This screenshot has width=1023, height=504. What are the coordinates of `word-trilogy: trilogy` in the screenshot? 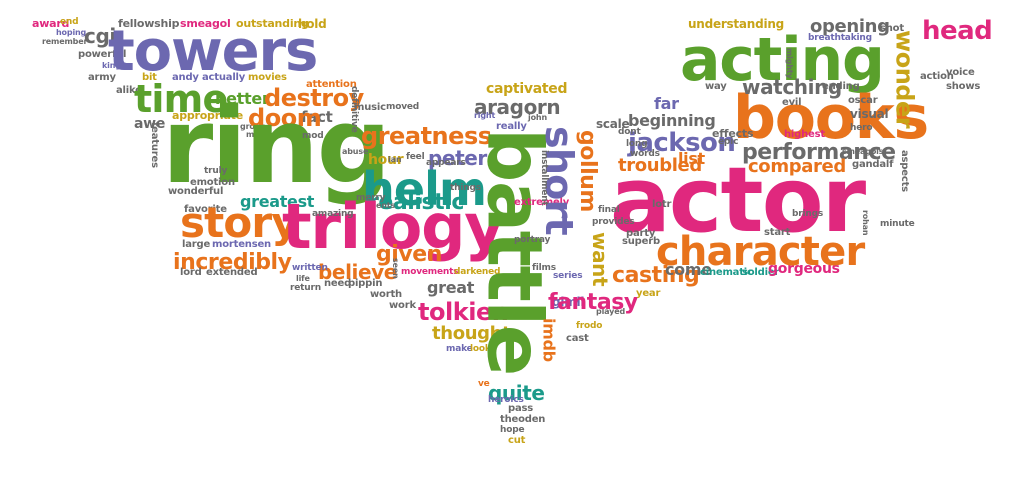 It's located at (393, 226).